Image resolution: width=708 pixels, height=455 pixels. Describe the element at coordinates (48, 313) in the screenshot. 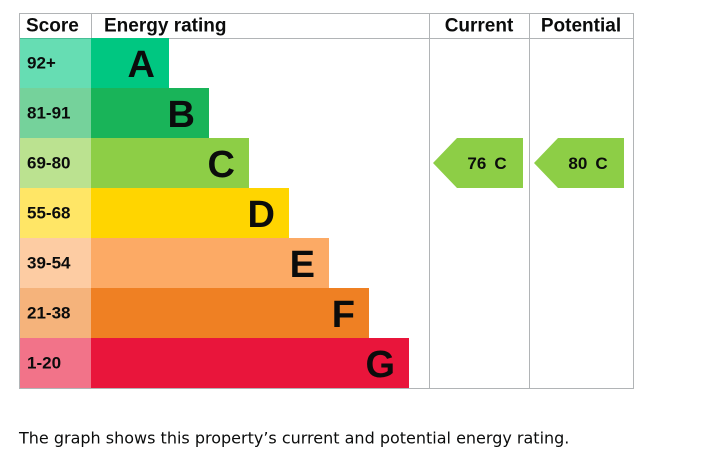

I see `score-label: 21-38` at that location.